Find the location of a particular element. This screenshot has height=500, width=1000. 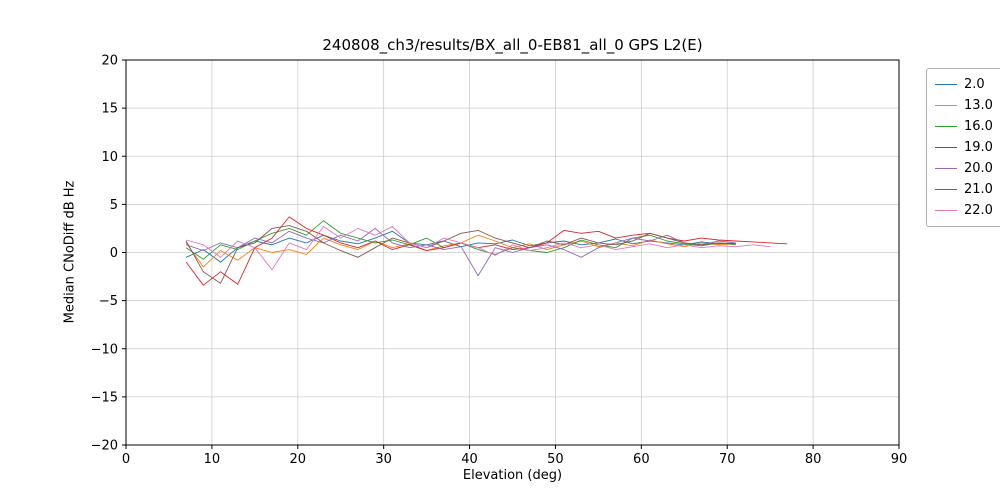

x-tick-label: 90 is located at coordinates (899, 459).